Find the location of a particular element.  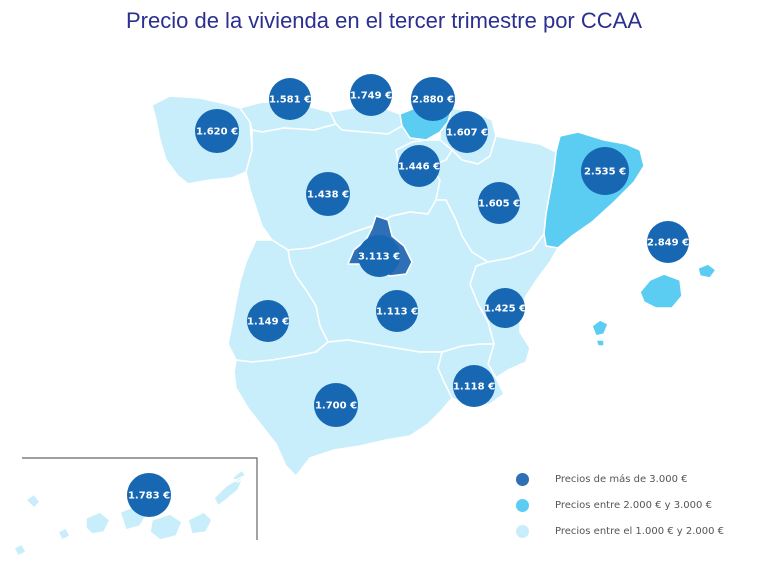

price-marker-cataluna is located at coordinates (605, 171).